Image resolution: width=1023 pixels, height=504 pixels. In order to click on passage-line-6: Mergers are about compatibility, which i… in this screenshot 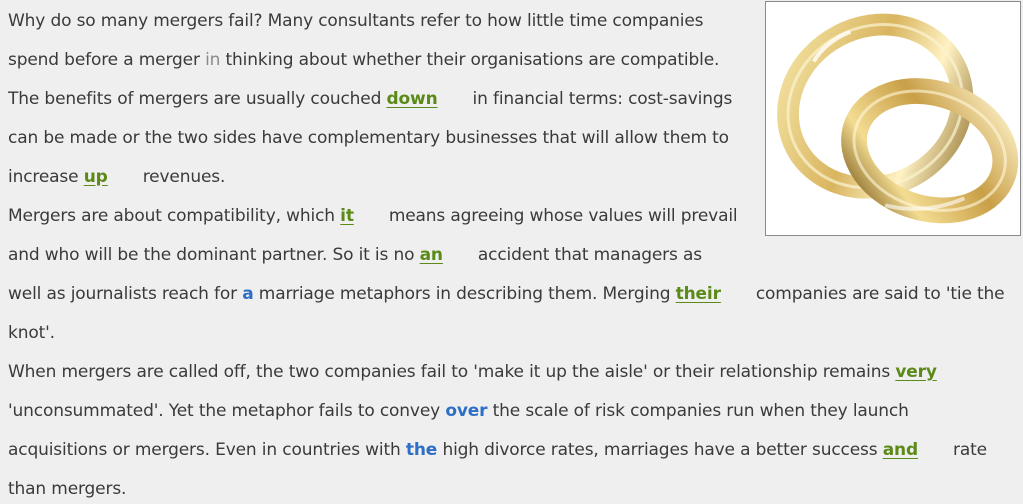, I will do `click(373, 216)`.